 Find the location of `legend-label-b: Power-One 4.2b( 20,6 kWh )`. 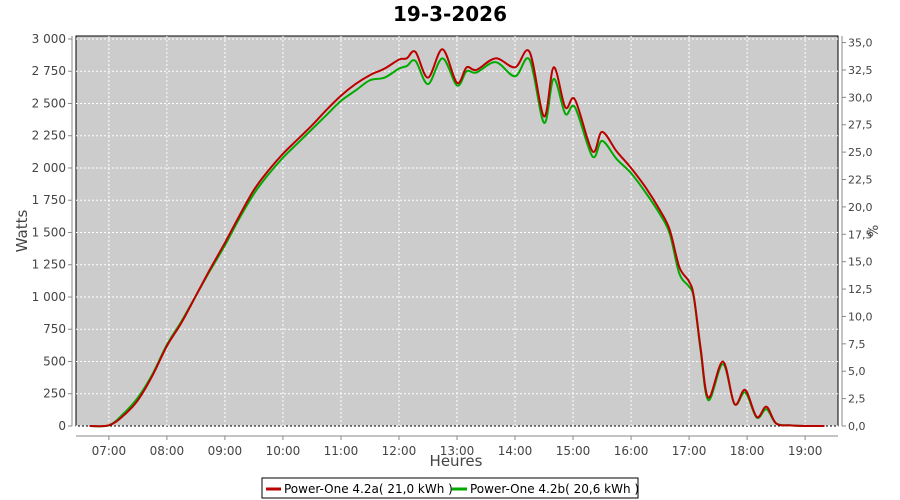

legend-label-b: Power-One 4.2b( 20,6 kWh ) is located at coordinates (554, 489).